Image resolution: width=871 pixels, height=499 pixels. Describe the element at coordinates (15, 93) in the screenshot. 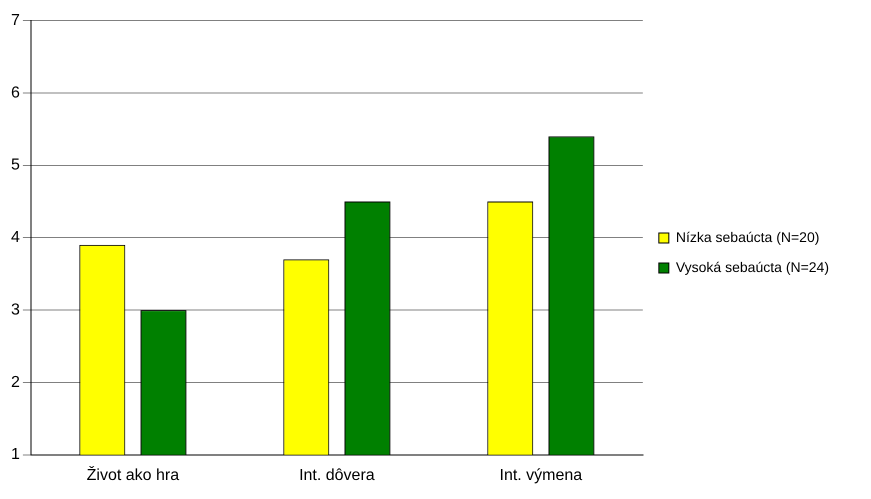

I see `y-tick-label: 6` at that location.